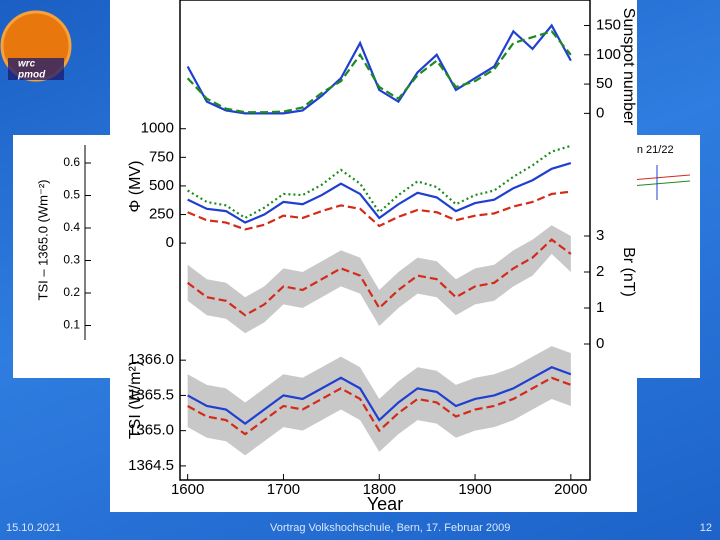  What do you see at coordinates (151, 394) in the screenshot?
I see `y-tick-label: 1365.5` at bounding box center [151, 394].